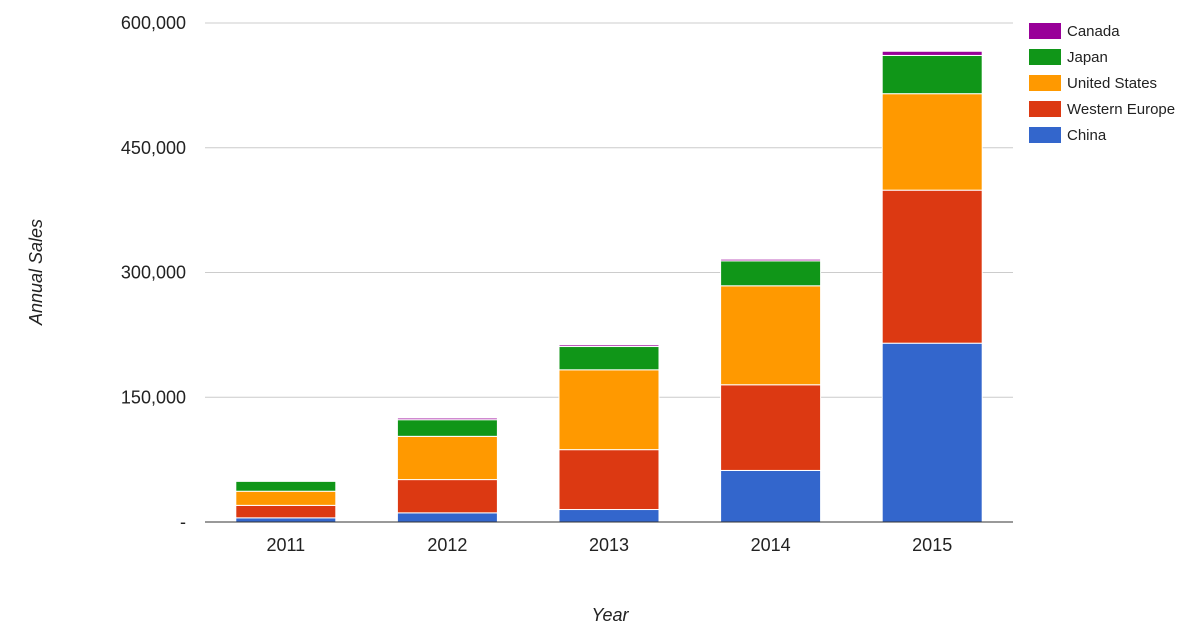 This screenshot has height=644, width=1202. What do you see at coordinates (771, 545) in the screenshot?
I see `x-tick-label: 2014` at bounding box center [771, 545].